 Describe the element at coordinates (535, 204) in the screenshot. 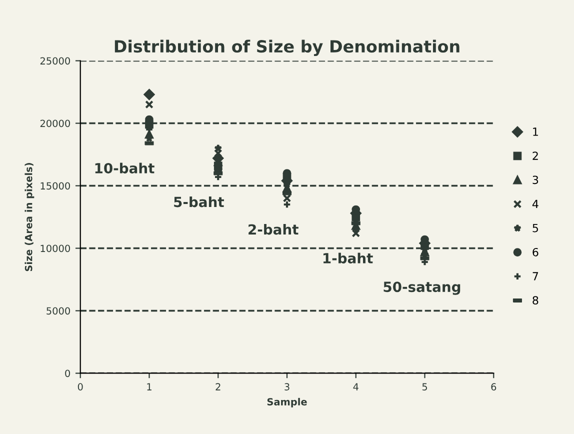

I see `legend-label: 4` at that location.